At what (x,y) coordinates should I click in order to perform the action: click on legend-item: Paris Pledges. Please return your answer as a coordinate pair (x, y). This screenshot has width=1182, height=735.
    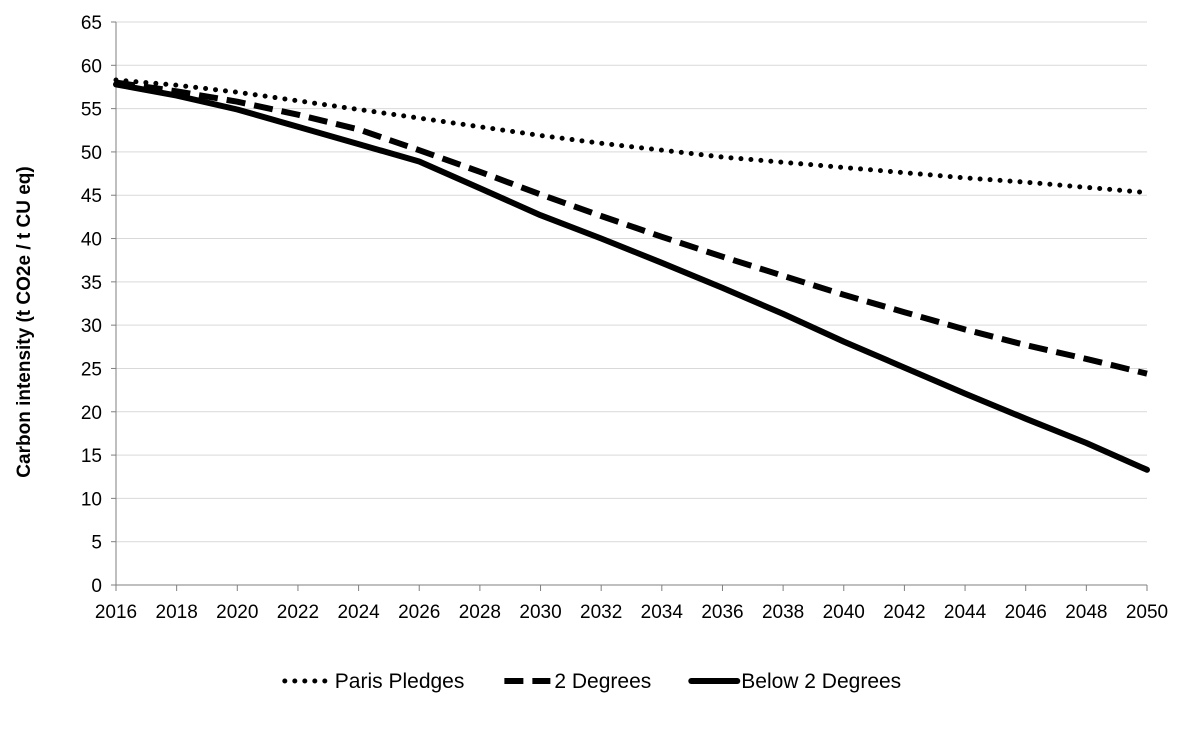
    Looking at the image, I should click on (373, 681).